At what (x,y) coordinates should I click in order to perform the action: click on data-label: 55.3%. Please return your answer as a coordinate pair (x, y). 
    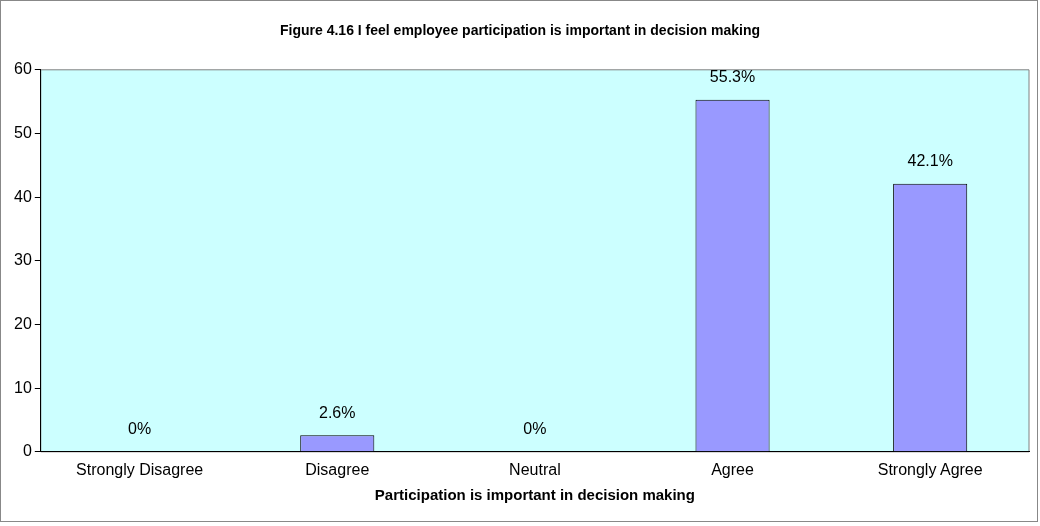
    Looking at the image, I should click on (732, 77).